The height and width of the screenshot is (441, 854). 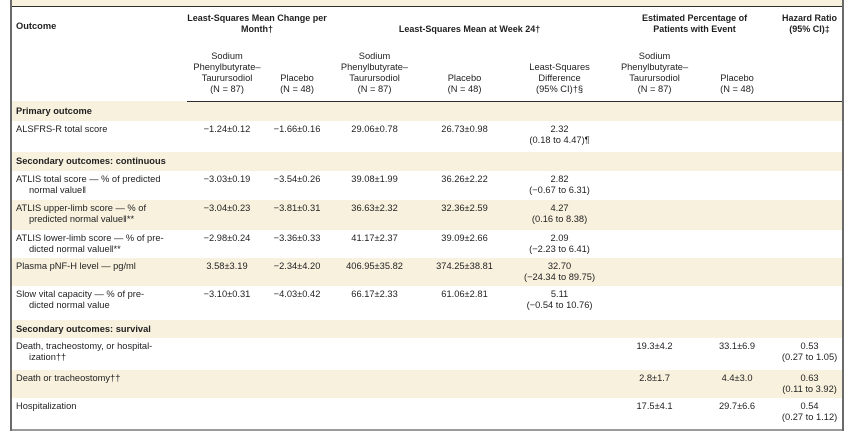 What do you see at coordinates (559, 213) in the screenshot?
I see `cell-ls-difference: 4.27 (0.16 to 8.38)` at bounding box center [559, 213].